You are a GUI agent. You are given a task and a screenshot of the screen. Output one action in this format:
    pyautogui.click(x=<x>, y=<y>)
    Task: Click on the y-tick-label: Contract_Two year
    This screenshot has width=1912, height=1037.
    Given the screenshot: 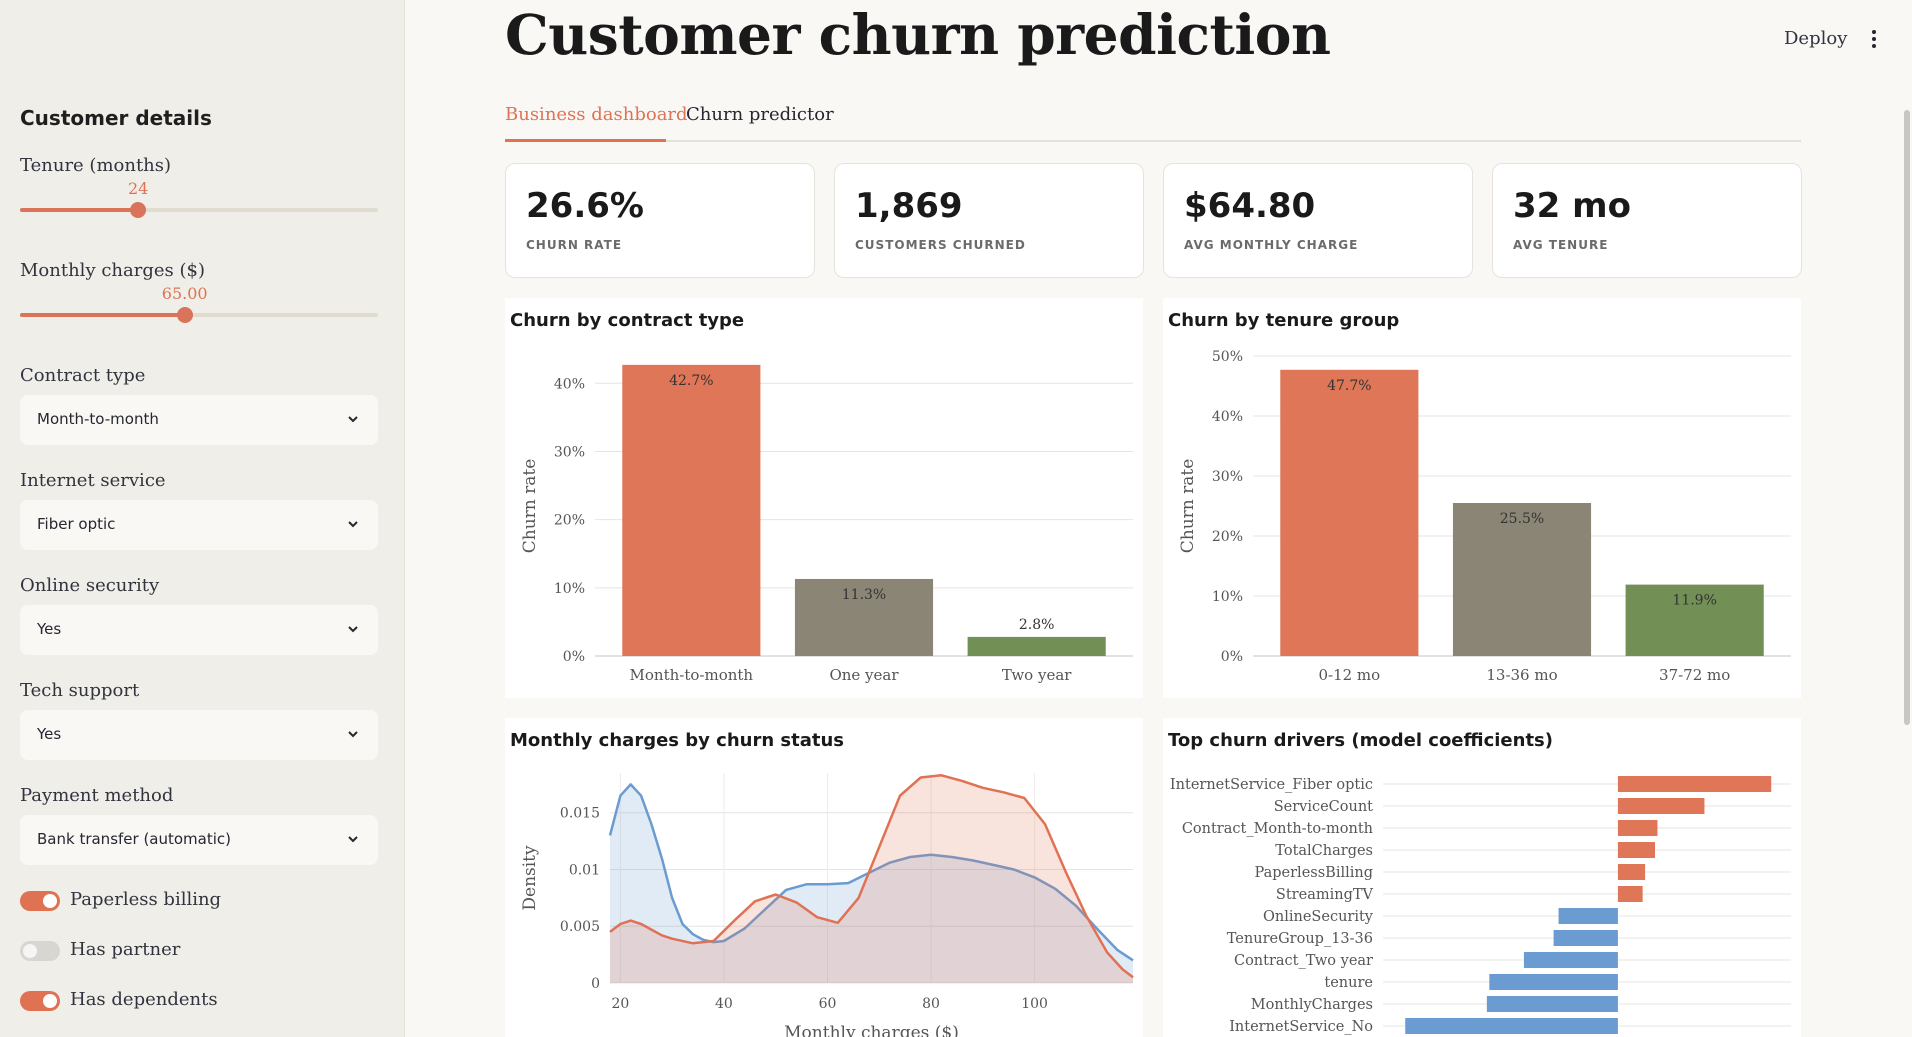 What is the action you would take?
    pyautogui.click(x=1303, y=961)
    